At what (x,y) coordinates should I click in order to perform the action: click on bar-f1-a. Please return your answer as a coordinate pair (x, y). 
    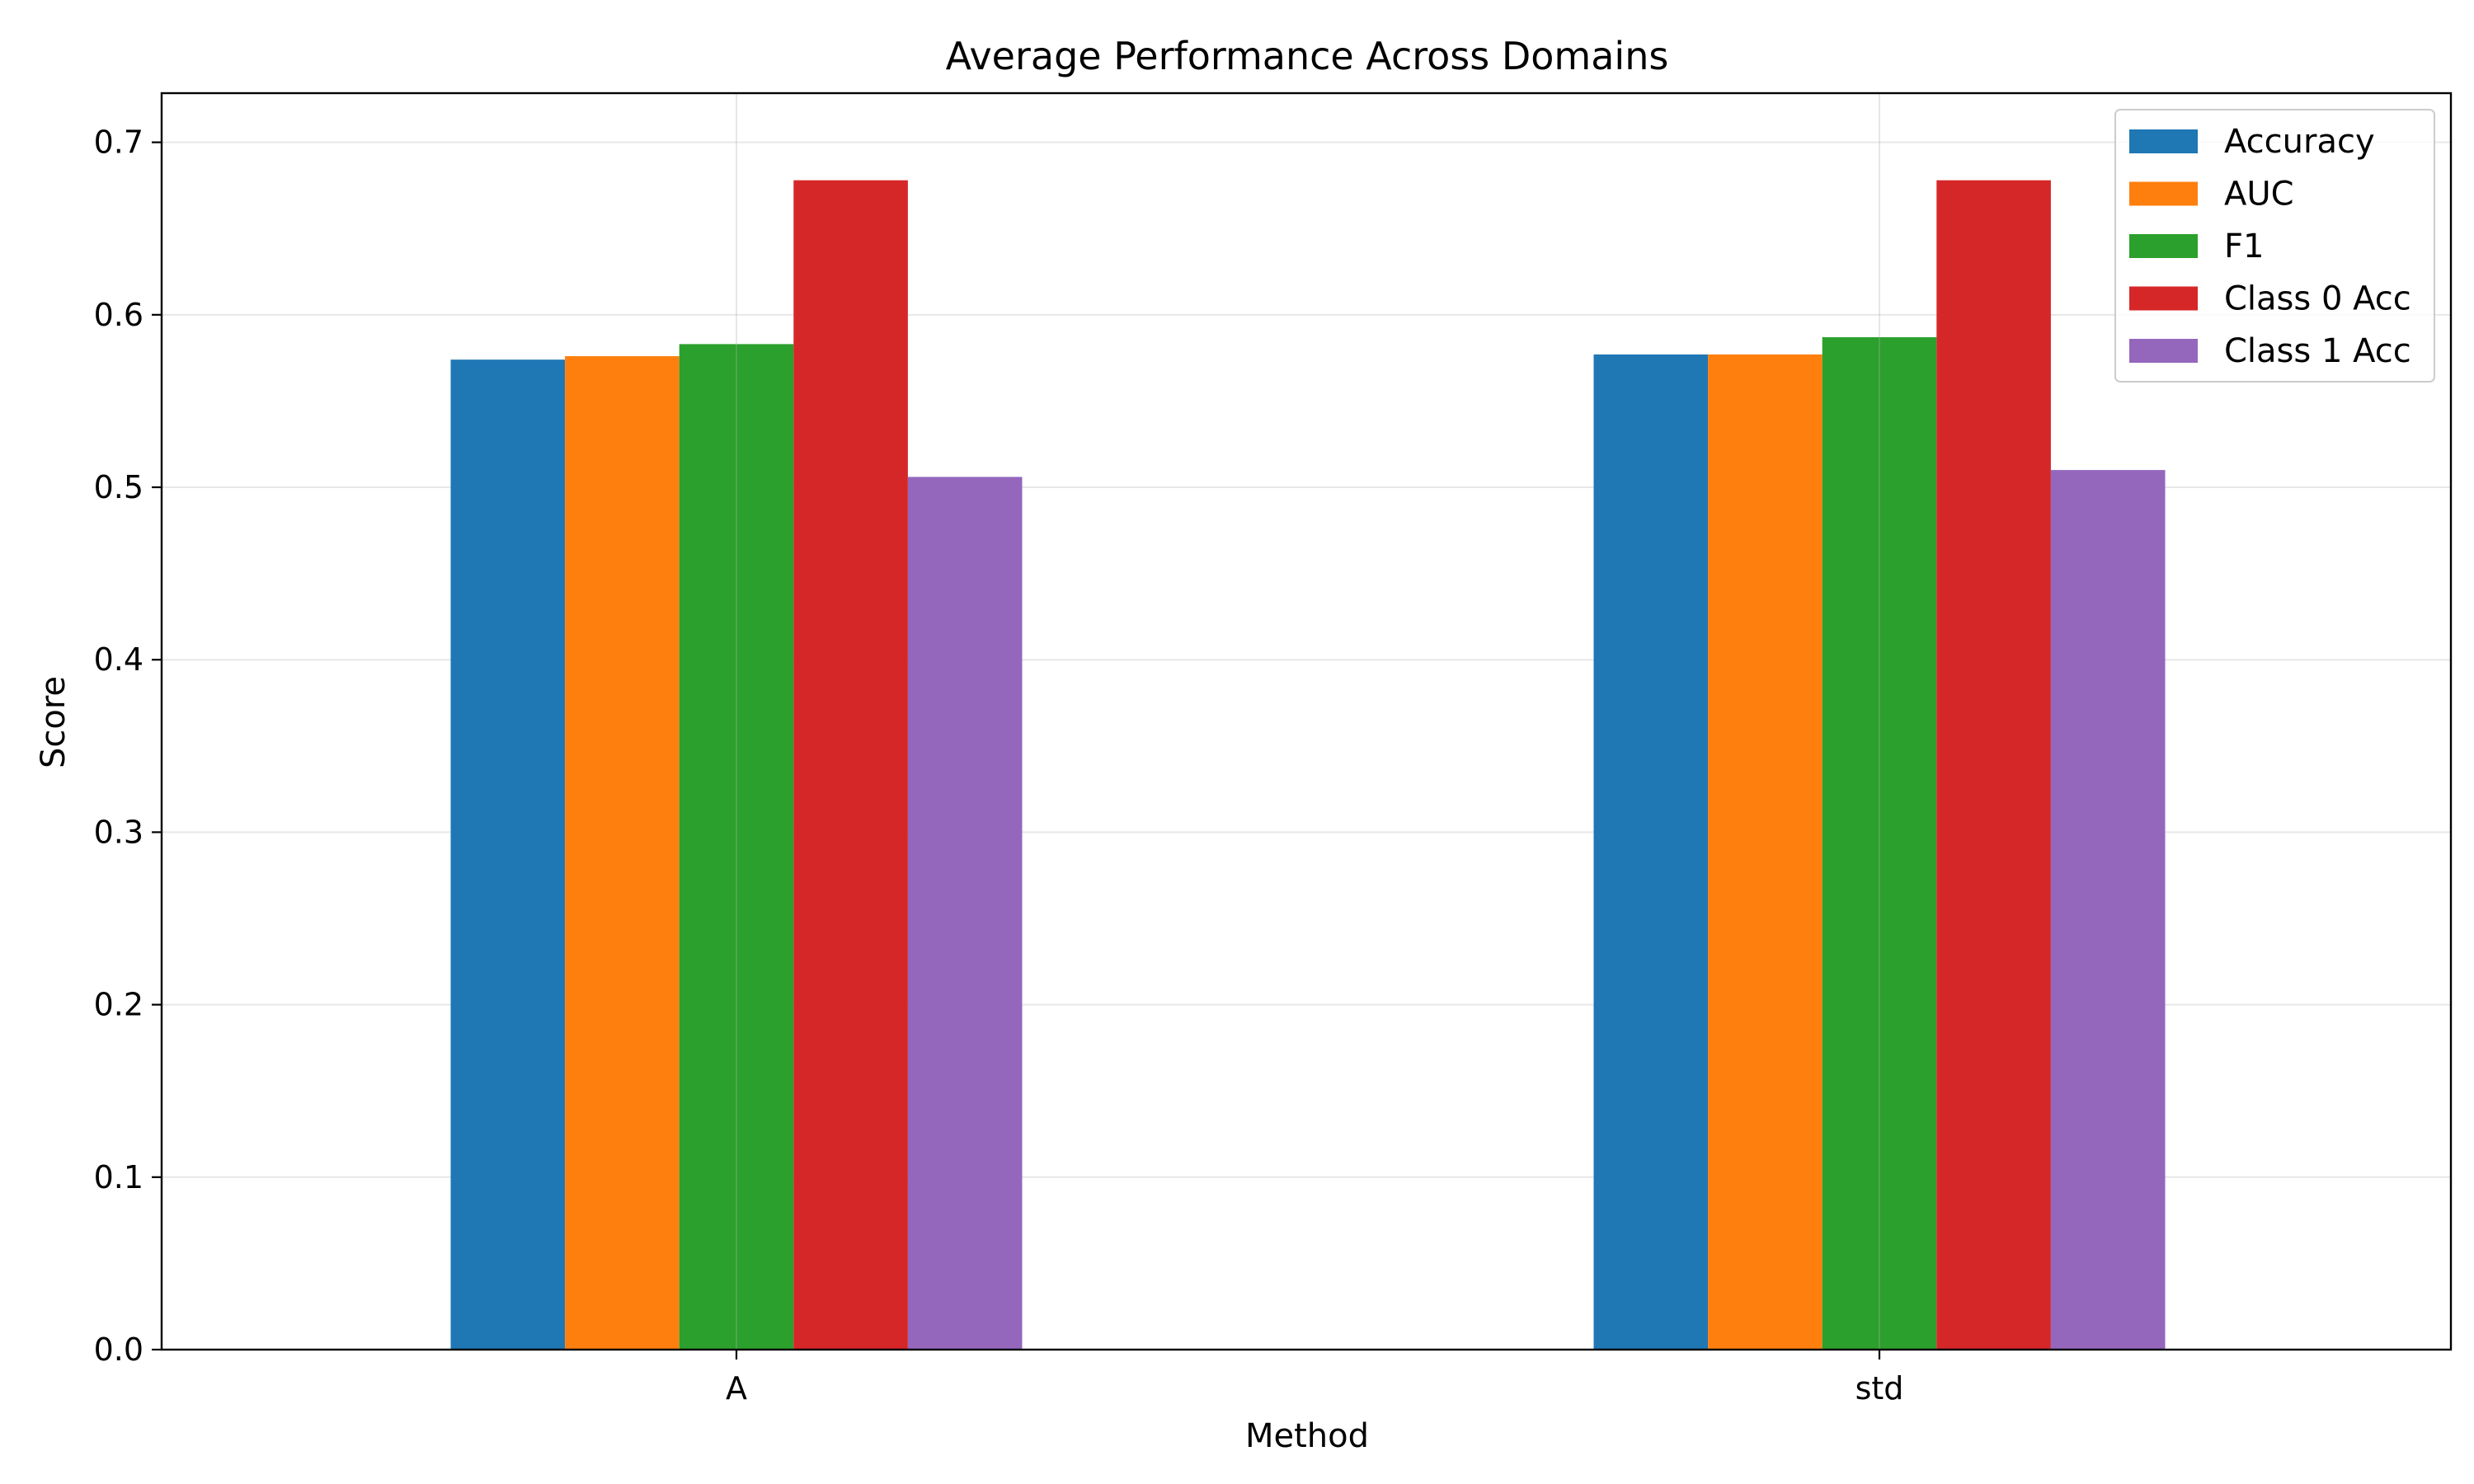
    Looking at the image, I should click on (736, 847).